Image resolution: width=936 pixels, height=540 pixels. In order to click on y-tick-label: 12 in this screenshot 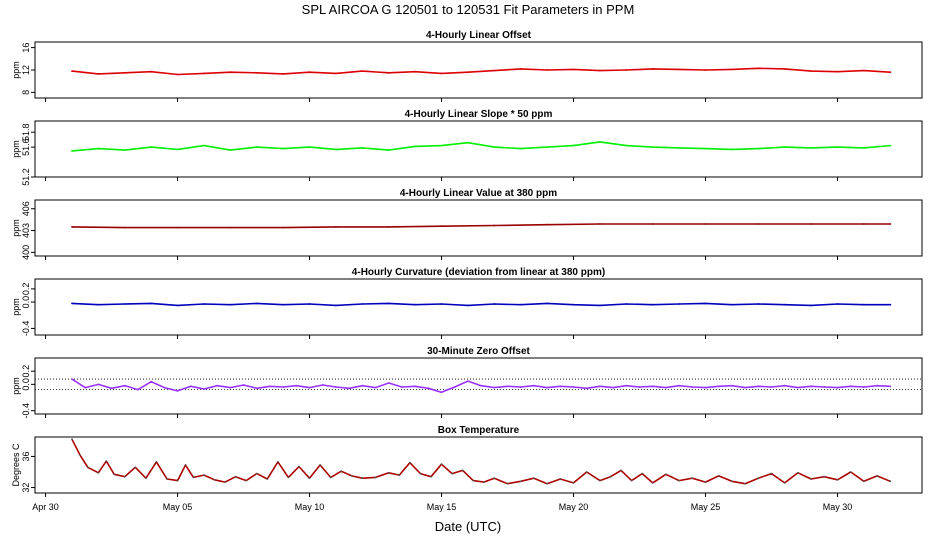, I will do `click(26, 70)`.